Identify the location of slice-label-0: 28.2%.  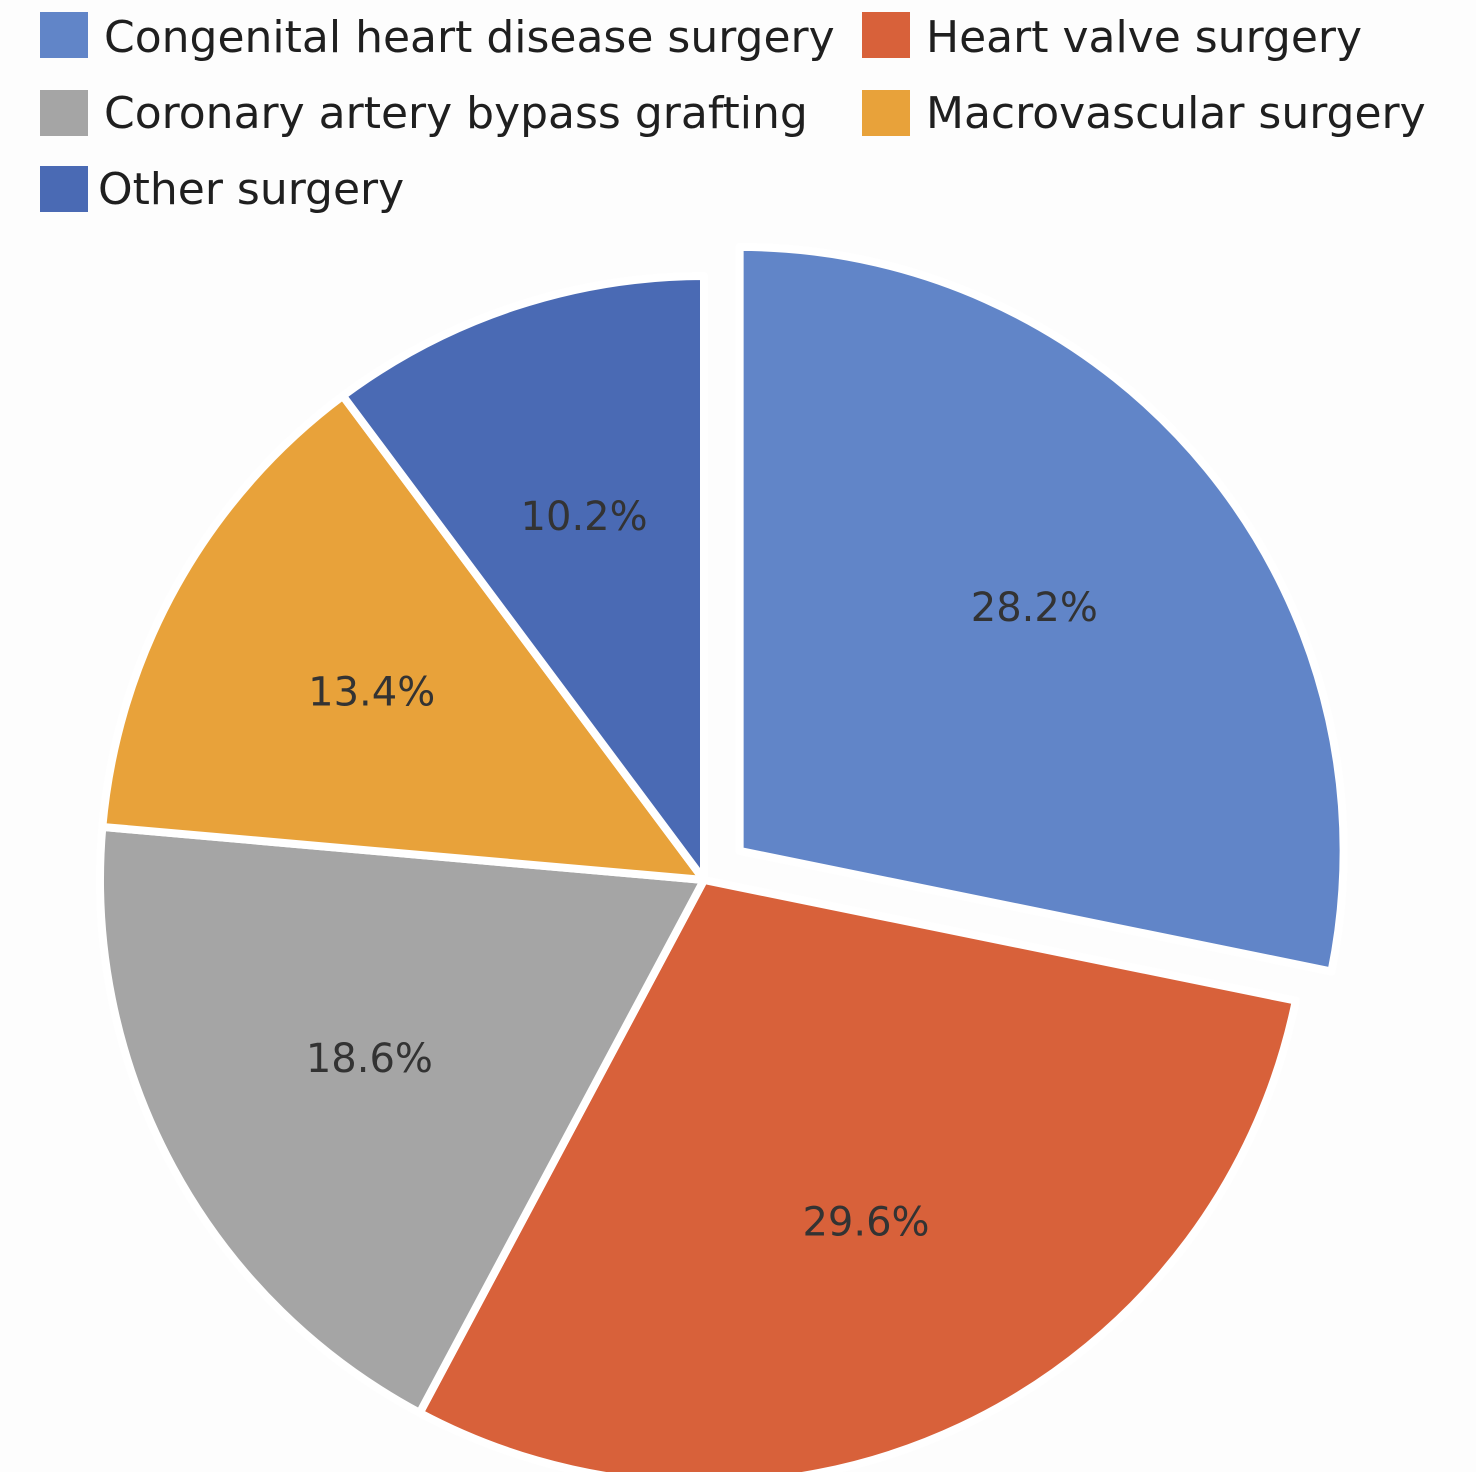
(1034, 608).